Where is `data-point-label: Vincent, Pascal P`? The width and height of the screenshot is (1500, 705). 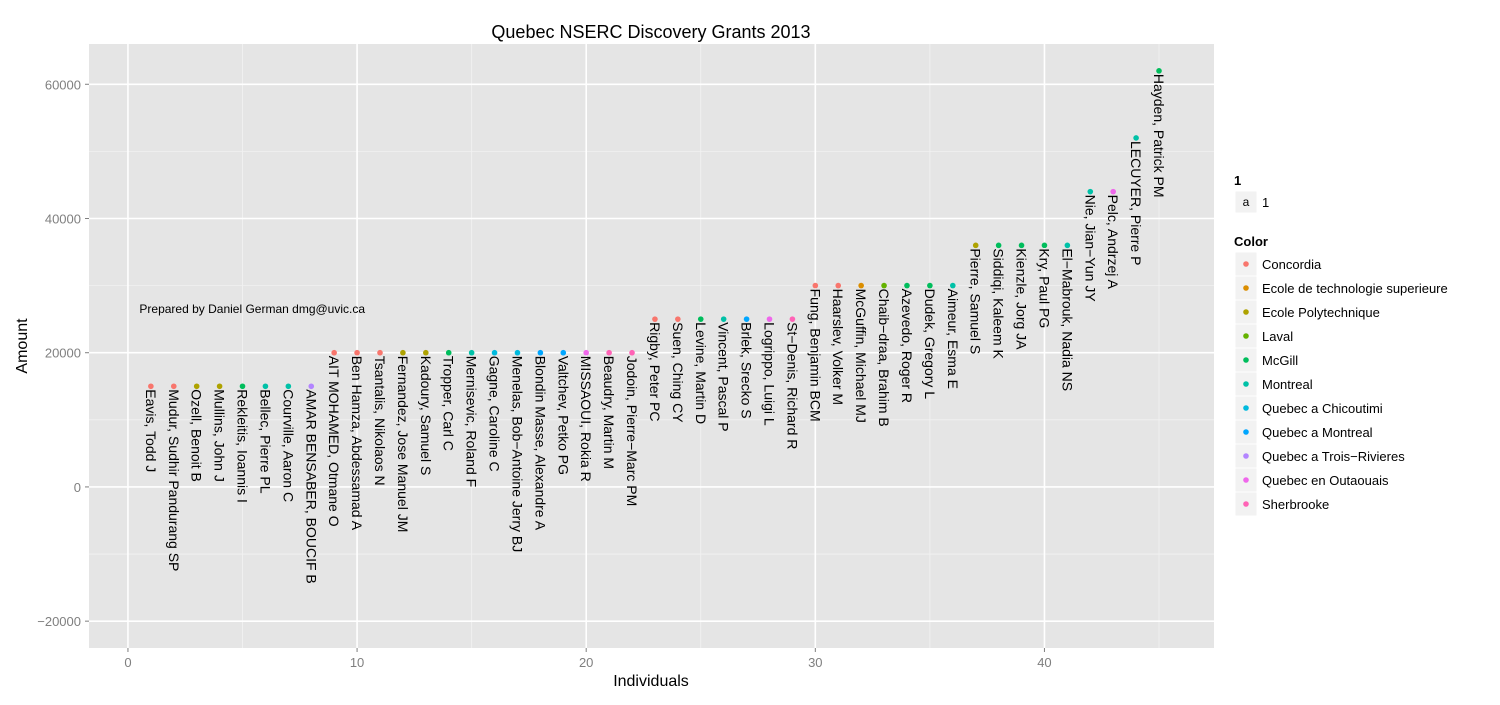
data-point-label: Vincent, Pascal P is located at coordinates (724, 376).